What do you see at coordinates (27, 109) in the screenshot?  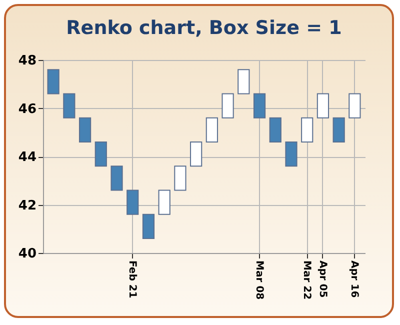 I see `y-tick-label: 46` at bounding box center [27, 109].